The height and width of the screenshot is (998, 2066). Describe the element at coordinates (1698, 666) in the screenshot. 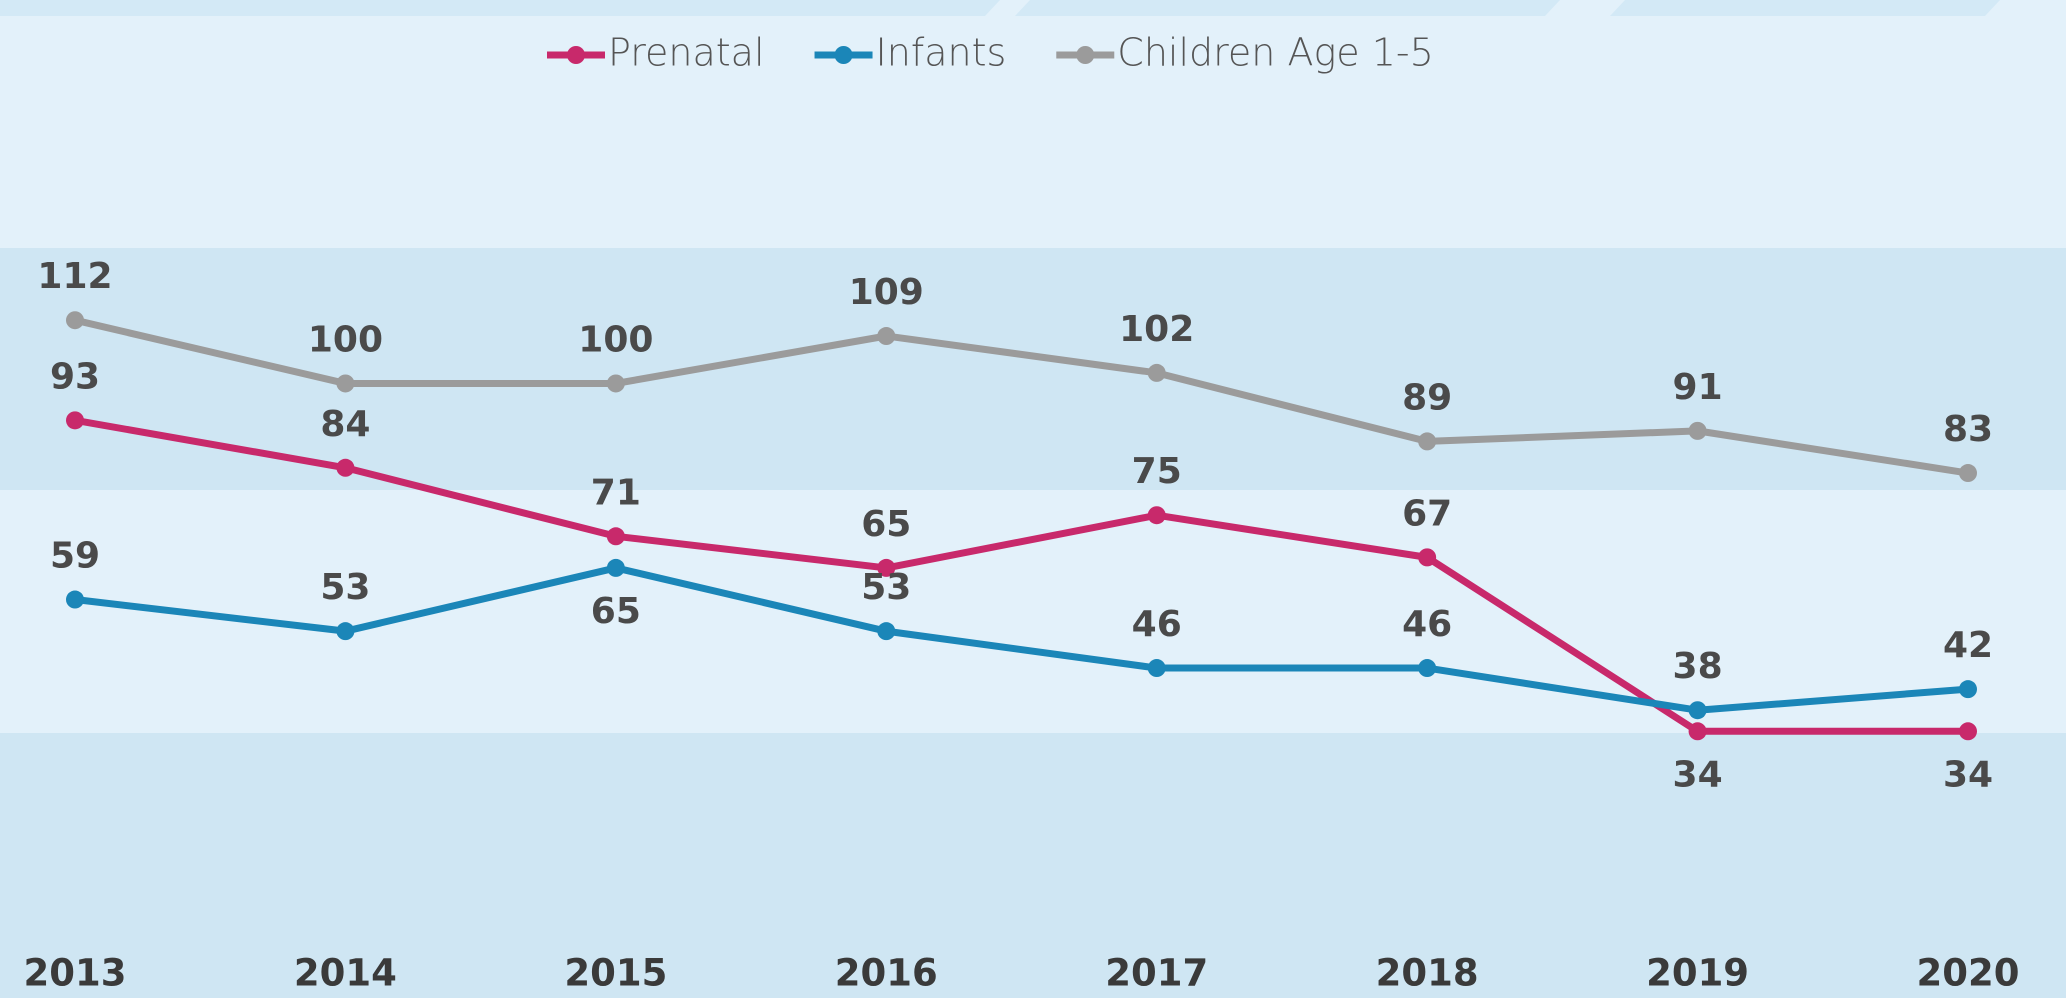

I see `data-label: 38` at that location.